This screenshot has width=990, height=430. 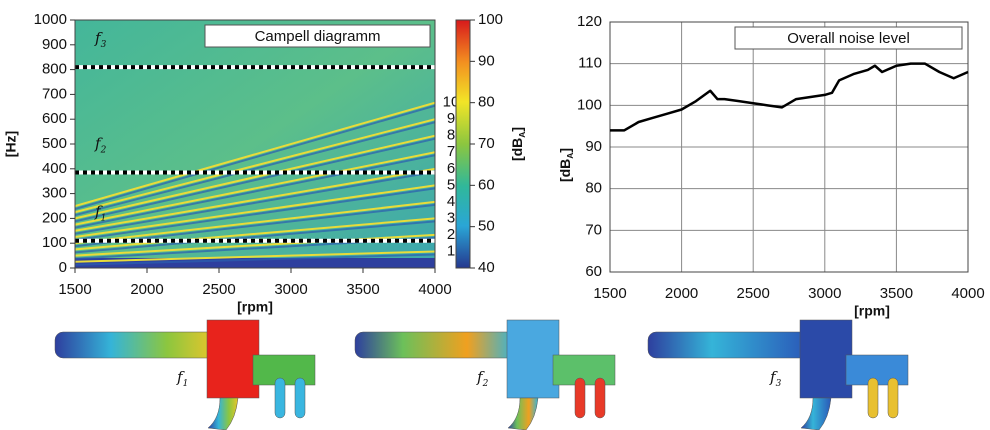 What do you see at coordinates (451, 184) in the screenshot?
I see `order-label: 5` at bounding box center [451, 184].